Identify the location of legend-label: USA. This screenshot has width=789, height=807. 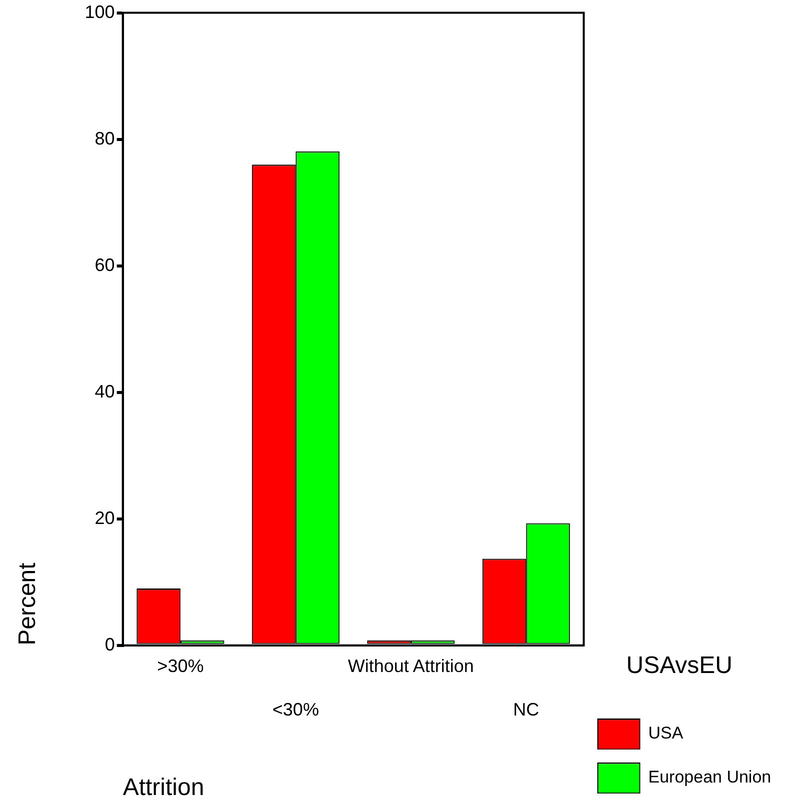
(666, 733).